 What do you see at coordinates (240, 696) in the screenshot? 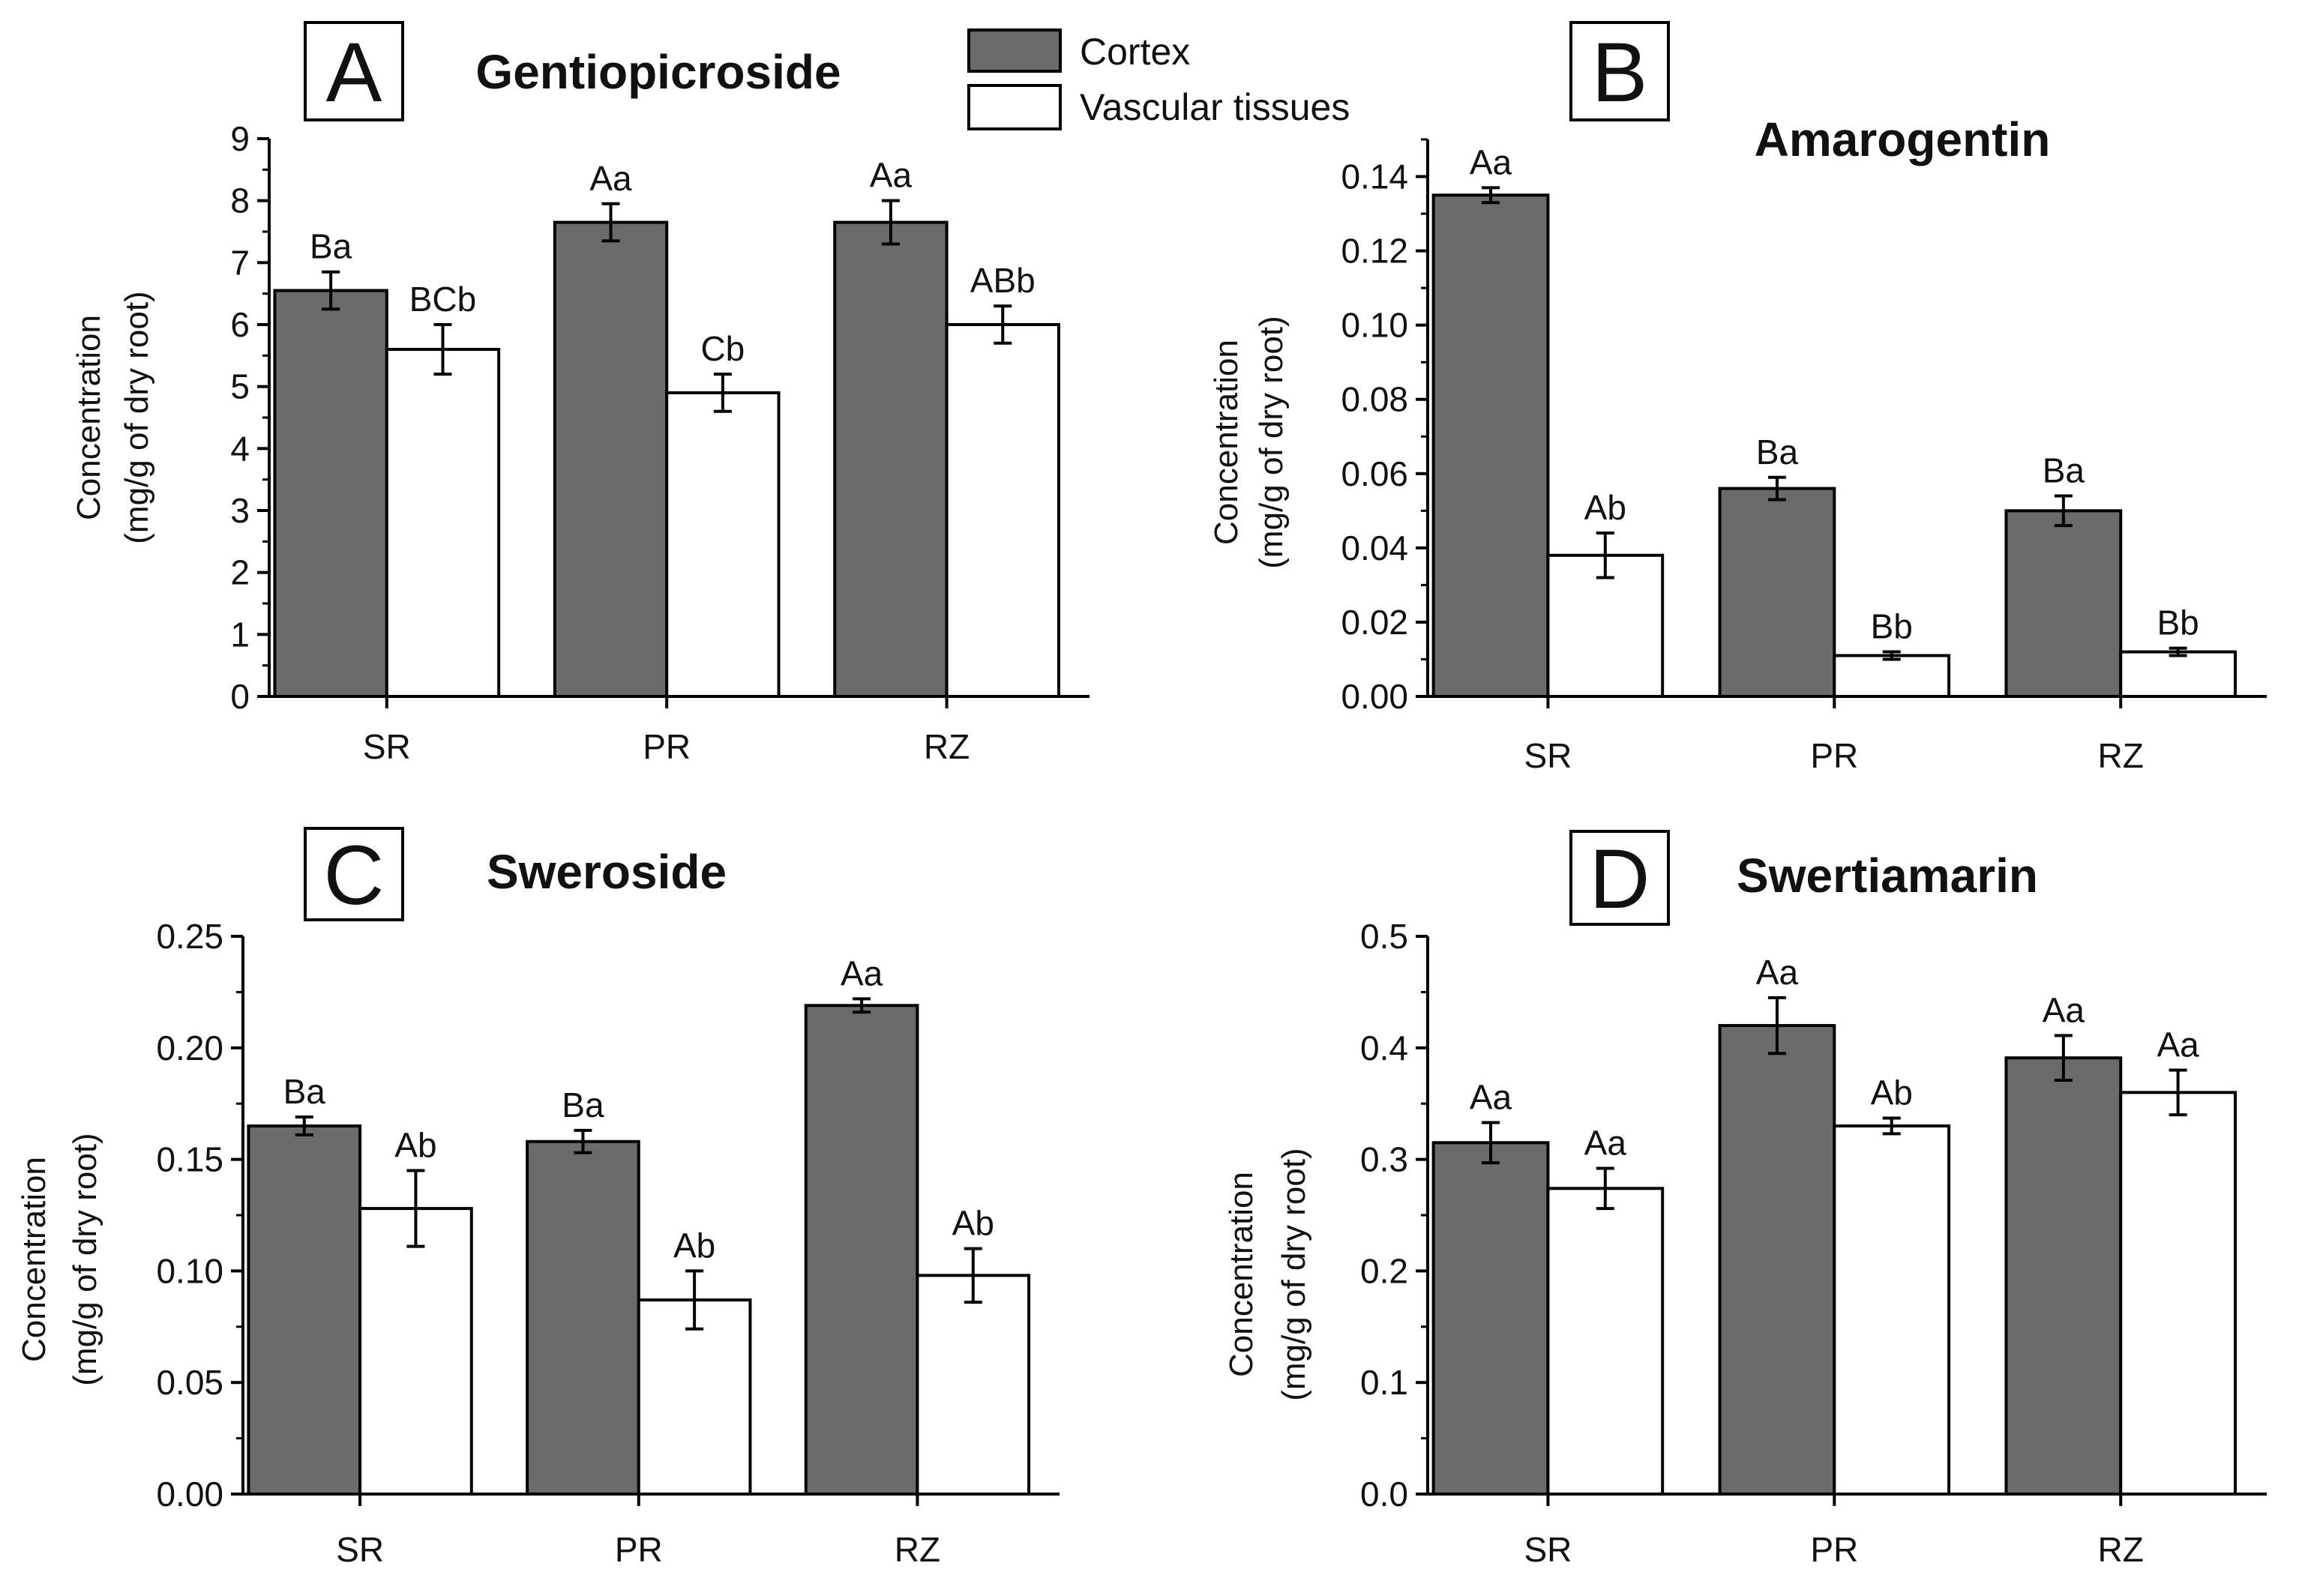
I see `y-tick-label: 0` at bounding box center [240, 696].